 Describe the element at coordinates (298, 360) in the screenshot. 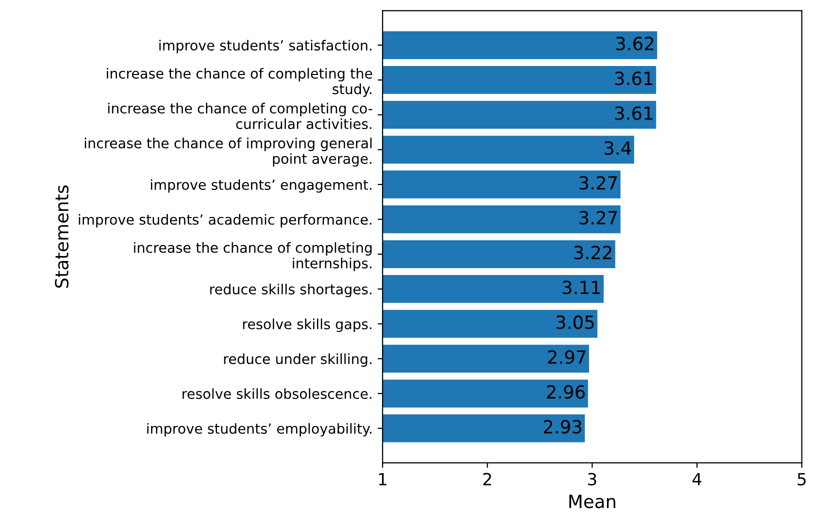

I see `y-tick-label: reduce under skilling.` at that location.